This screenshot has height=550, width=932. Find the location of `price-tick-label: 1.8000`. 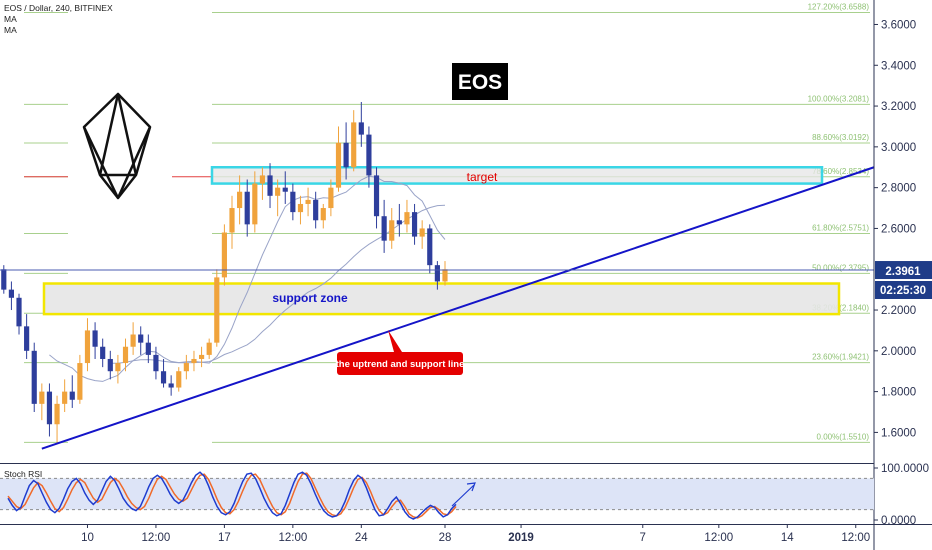

price-tick-label: 1.8000 is located at coordinates (898, 393).